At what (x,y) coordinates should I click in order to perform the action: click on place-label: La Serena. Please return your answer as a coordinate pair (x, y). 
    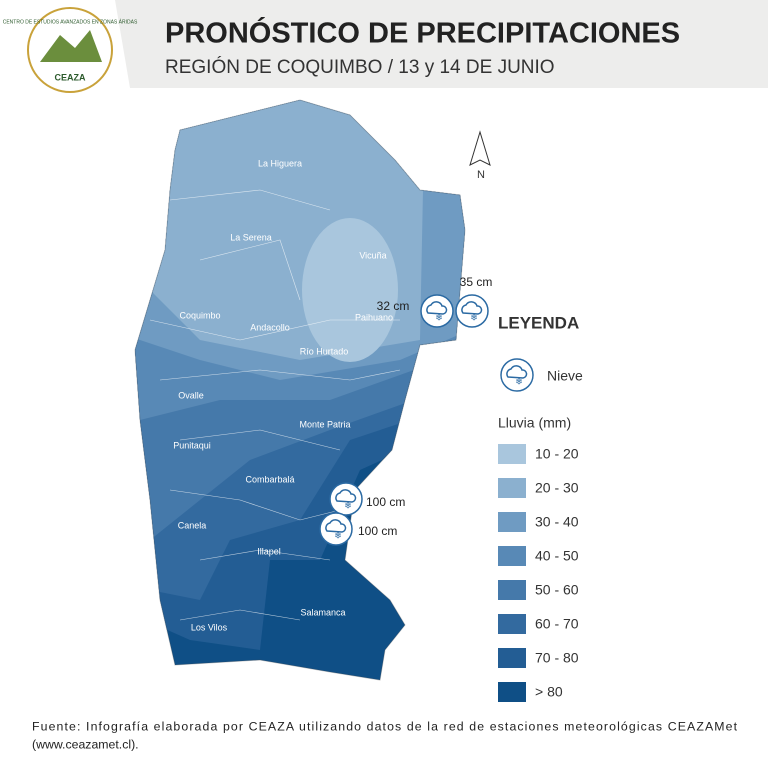
    Looking at the image, I should click on (251, 237).